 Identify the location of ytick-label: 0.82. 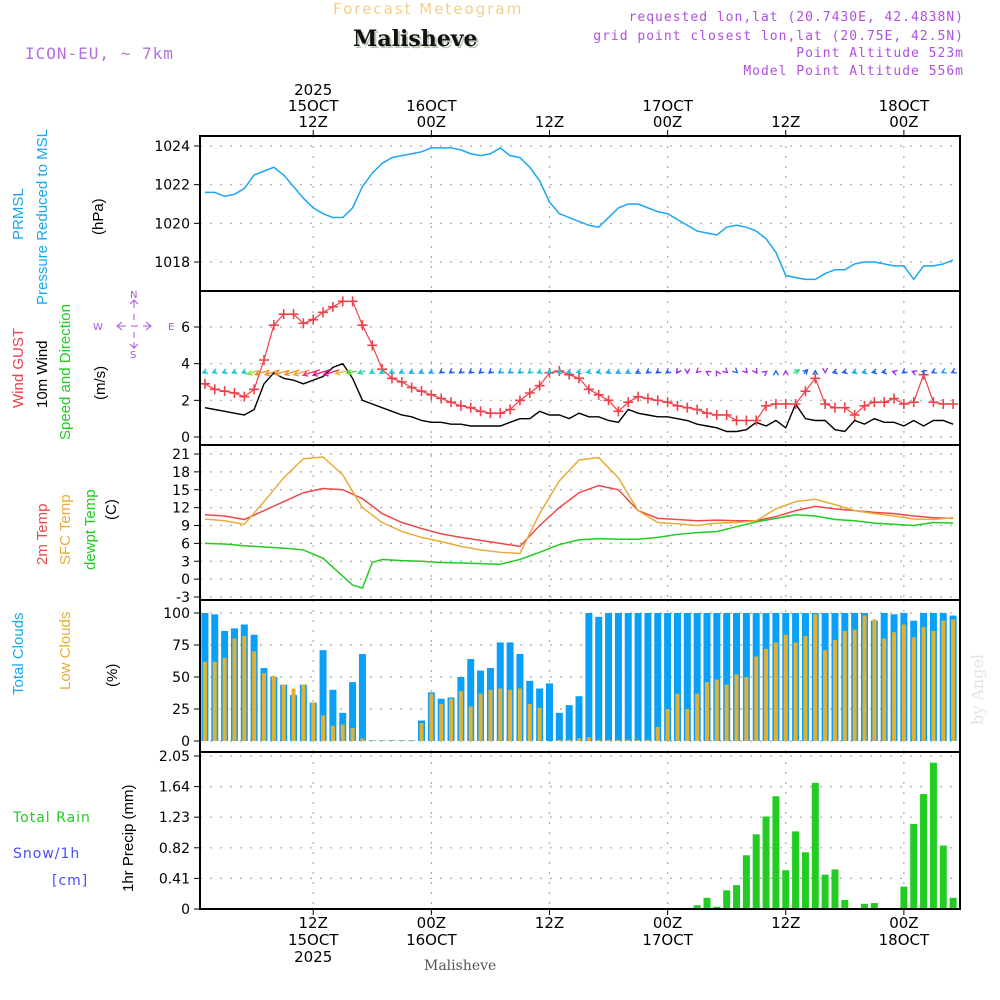
(174, 849).